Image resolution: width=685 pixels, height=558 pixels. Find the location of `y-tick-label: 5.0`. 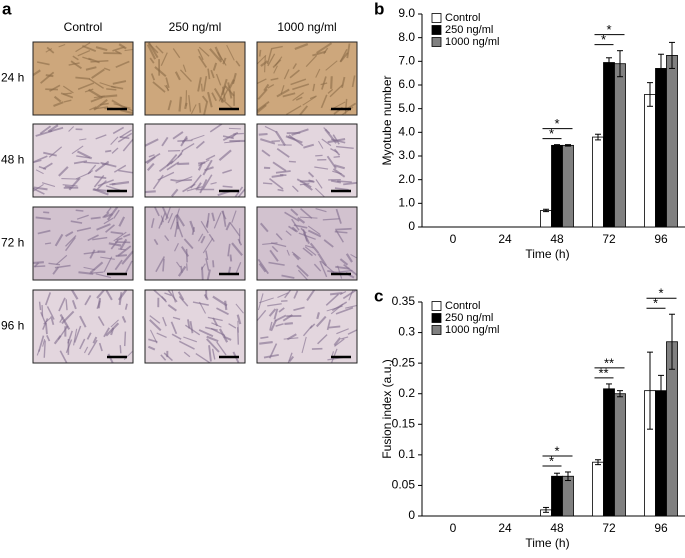

y-tick-label: 5.0 is located at coordinates (406, 108).